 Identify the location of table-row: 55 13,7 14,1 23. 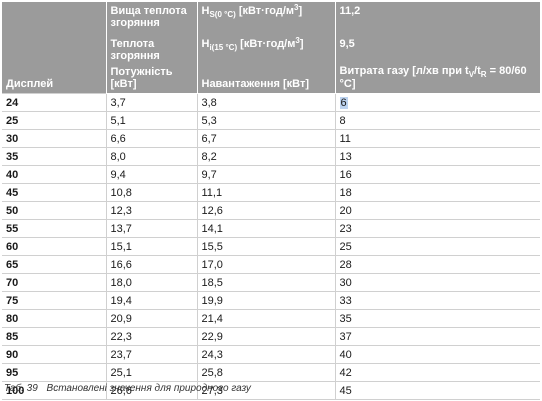
(271, 228).